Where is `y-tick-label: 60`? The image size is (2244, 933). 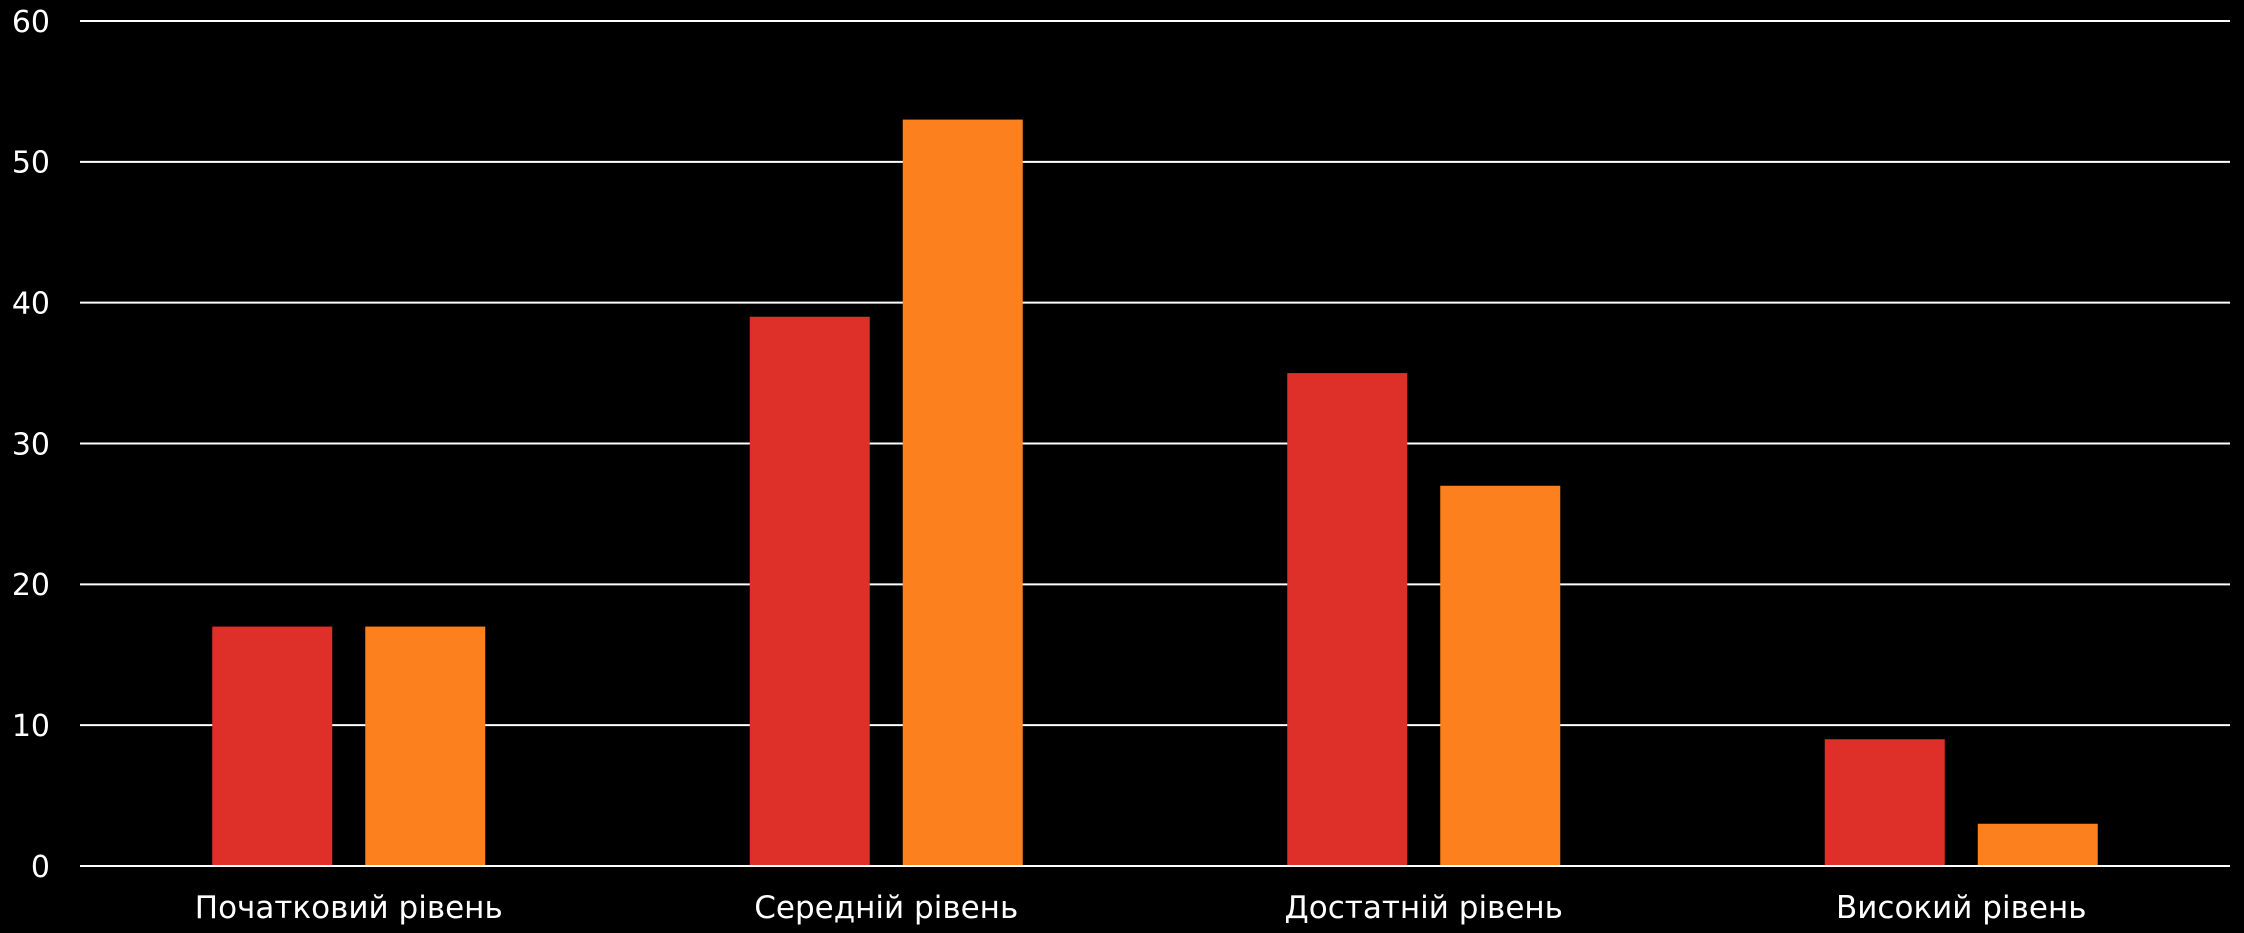
y-tick-label: 60 is located at coordinates (31, 22).